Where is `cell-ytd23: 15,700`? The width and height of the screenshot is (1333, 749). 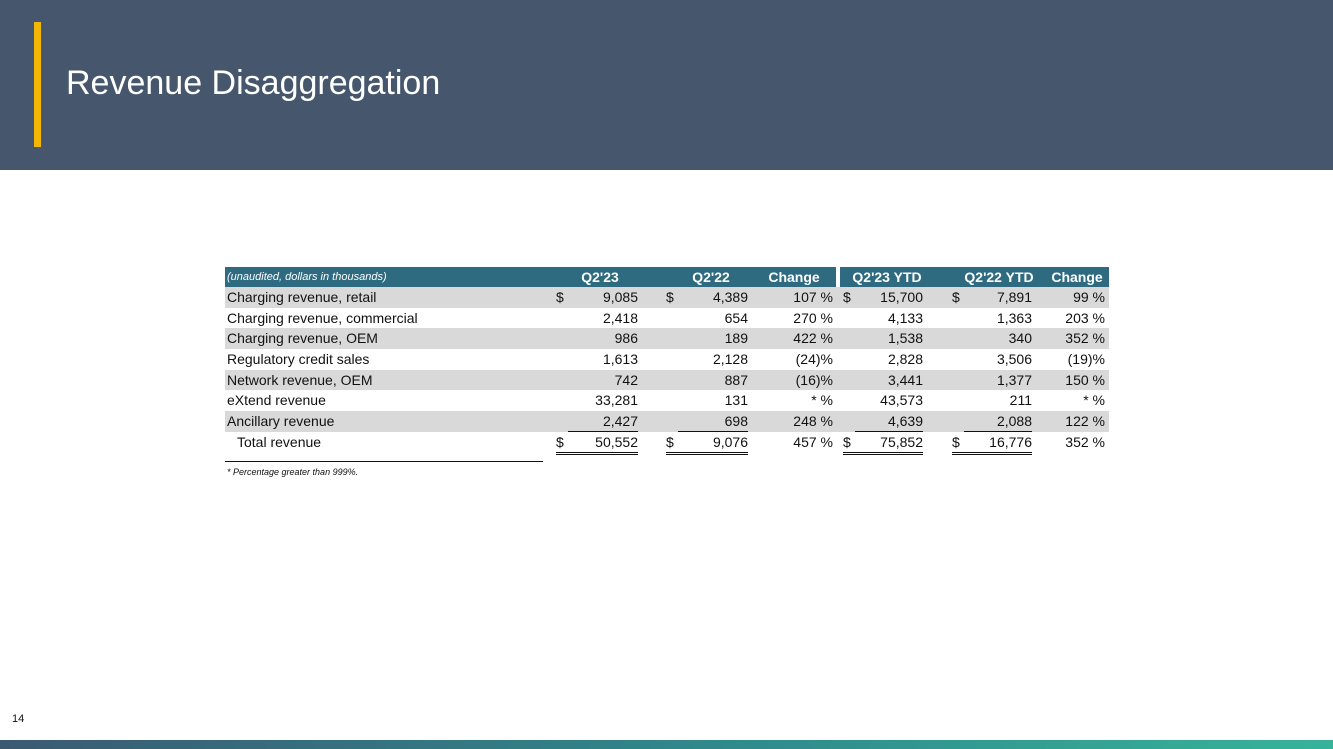
cell-ytd23: 15,700 is located at coordinates (901, 297).